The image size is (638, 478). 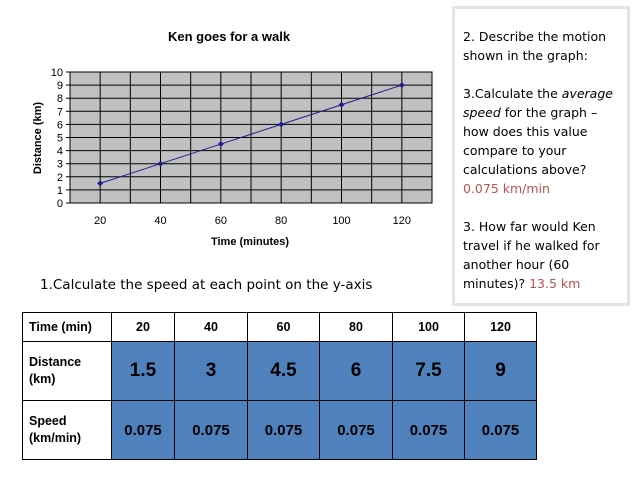 What do you see at coordinates (60, 152) in the screenshot?
I see `y-tick-label: 4` at bounding box center [60, 152].